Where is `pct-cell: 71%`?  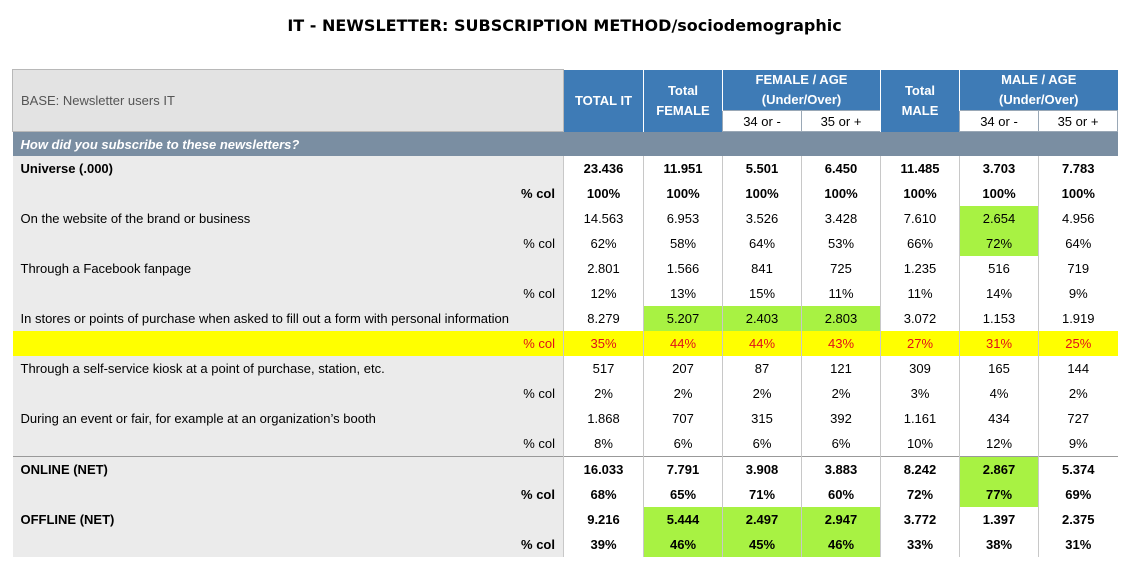
pct-cell: 71% is located at coordinates (762, 494).